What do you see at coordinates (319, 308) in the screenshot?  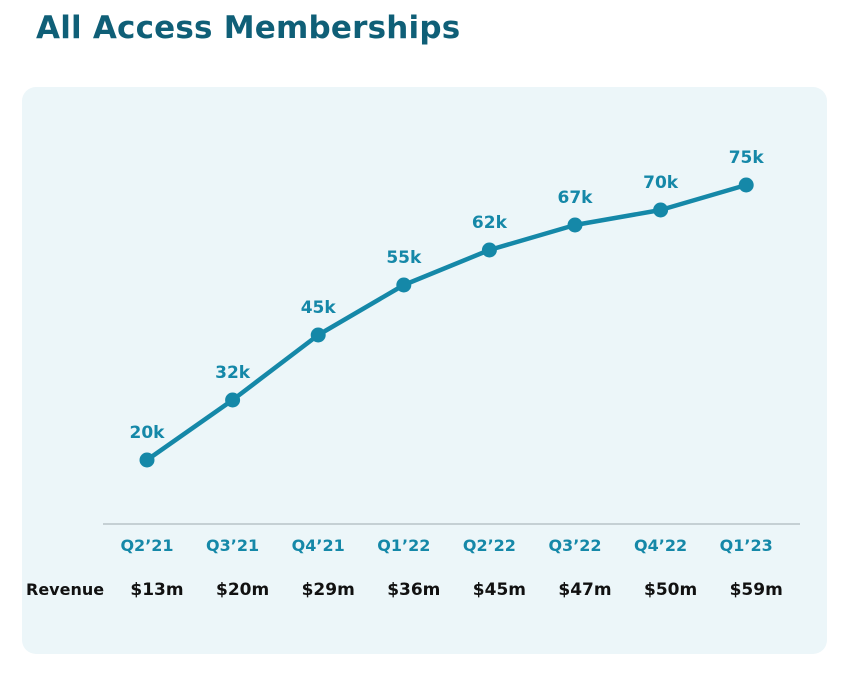 I see `data-label: 45k` at bounding box center [319, 308].